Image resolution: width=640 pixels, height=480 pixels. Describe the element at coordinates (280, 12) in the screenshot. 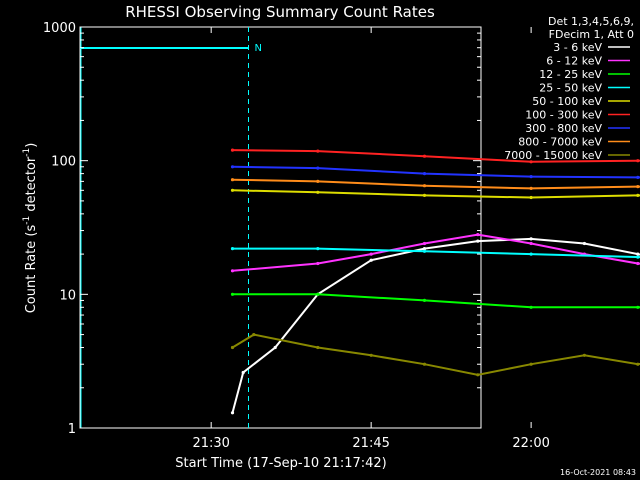

I see `chart-title: RHESSI Observing Summary Count Rates` at that location.